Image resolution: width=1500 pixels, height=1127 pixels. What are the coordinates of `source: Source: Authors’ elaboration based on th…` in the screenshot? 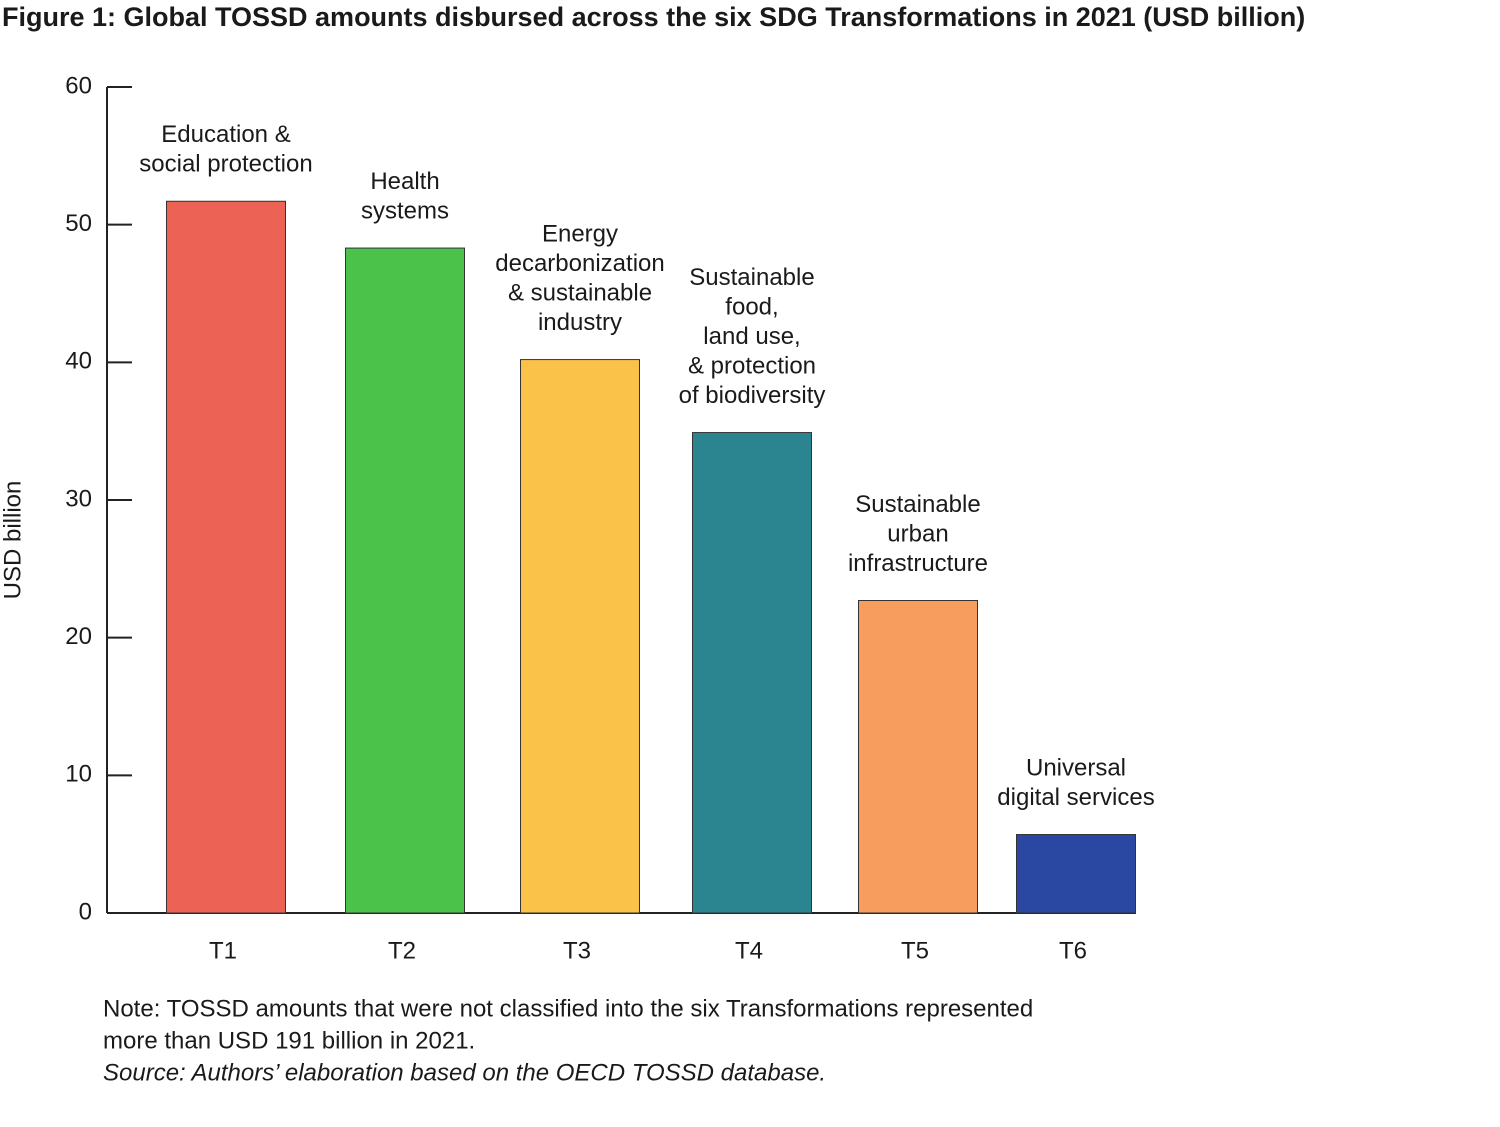 It's located at (464, 1072).